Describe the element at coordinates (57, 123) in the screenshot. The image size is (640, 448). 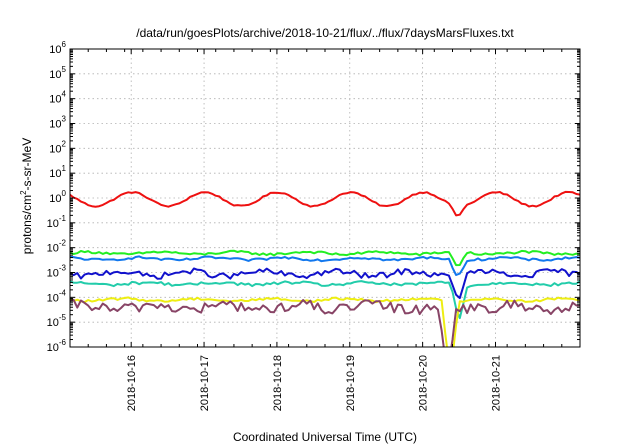
I see `y-tick-label: 10³` at that location.